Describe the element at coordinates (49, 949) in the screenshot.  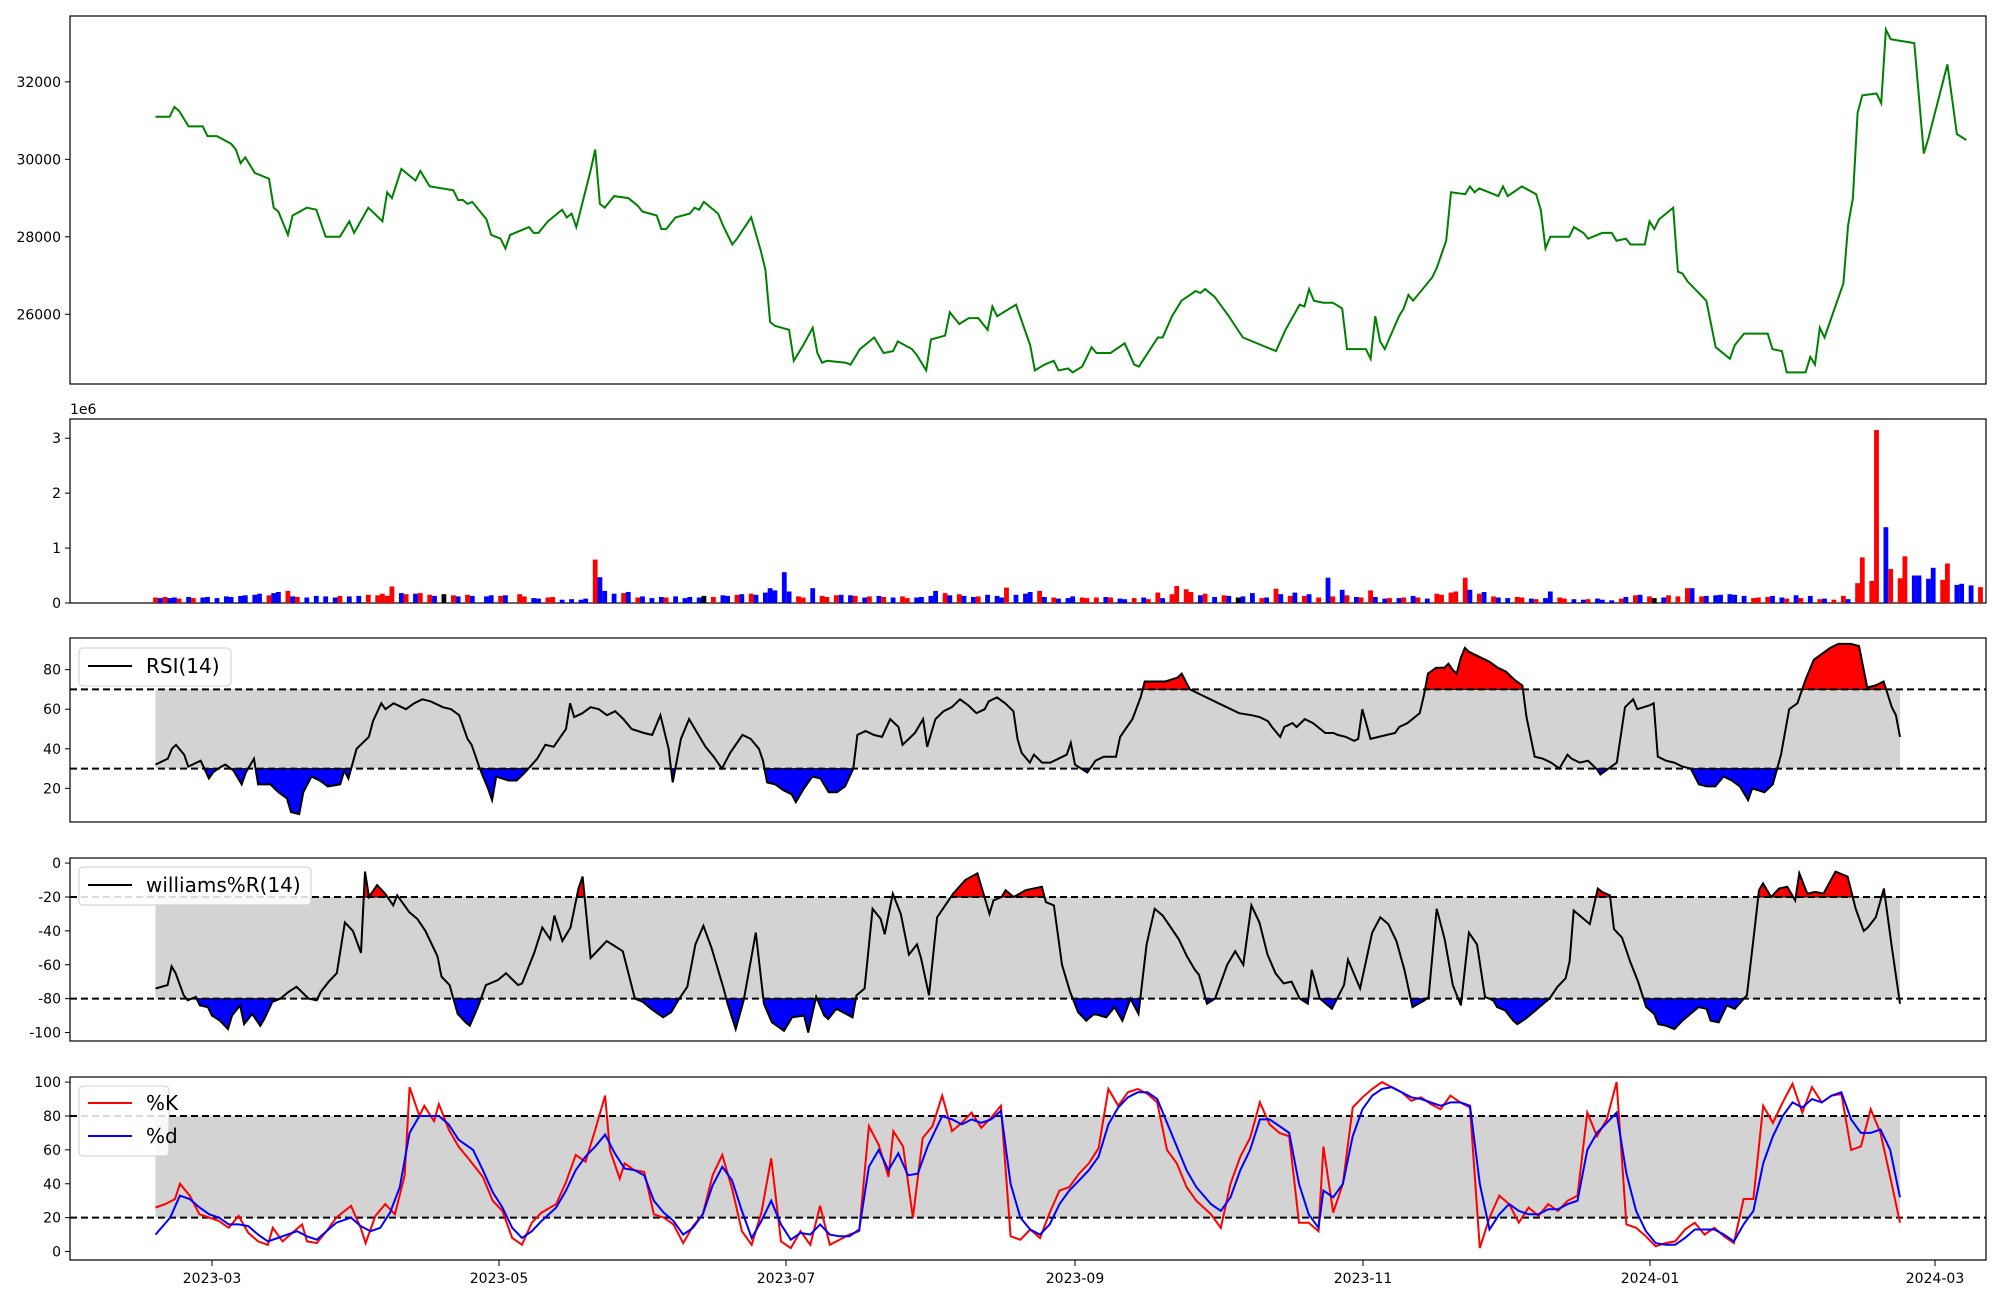
I see `williams-y-ticks: -100 -80 -60 -40 -20 0` at that location.